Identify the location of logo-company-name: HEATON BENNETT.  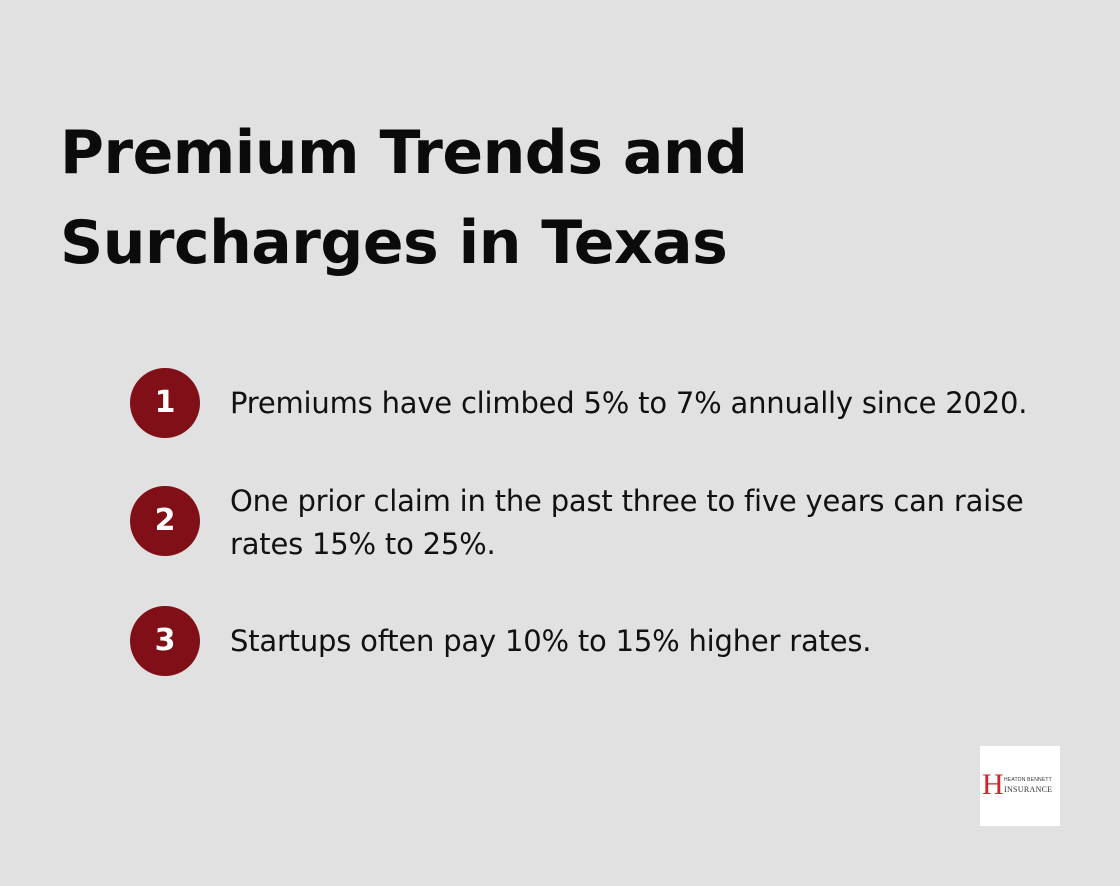
(1028, 780).